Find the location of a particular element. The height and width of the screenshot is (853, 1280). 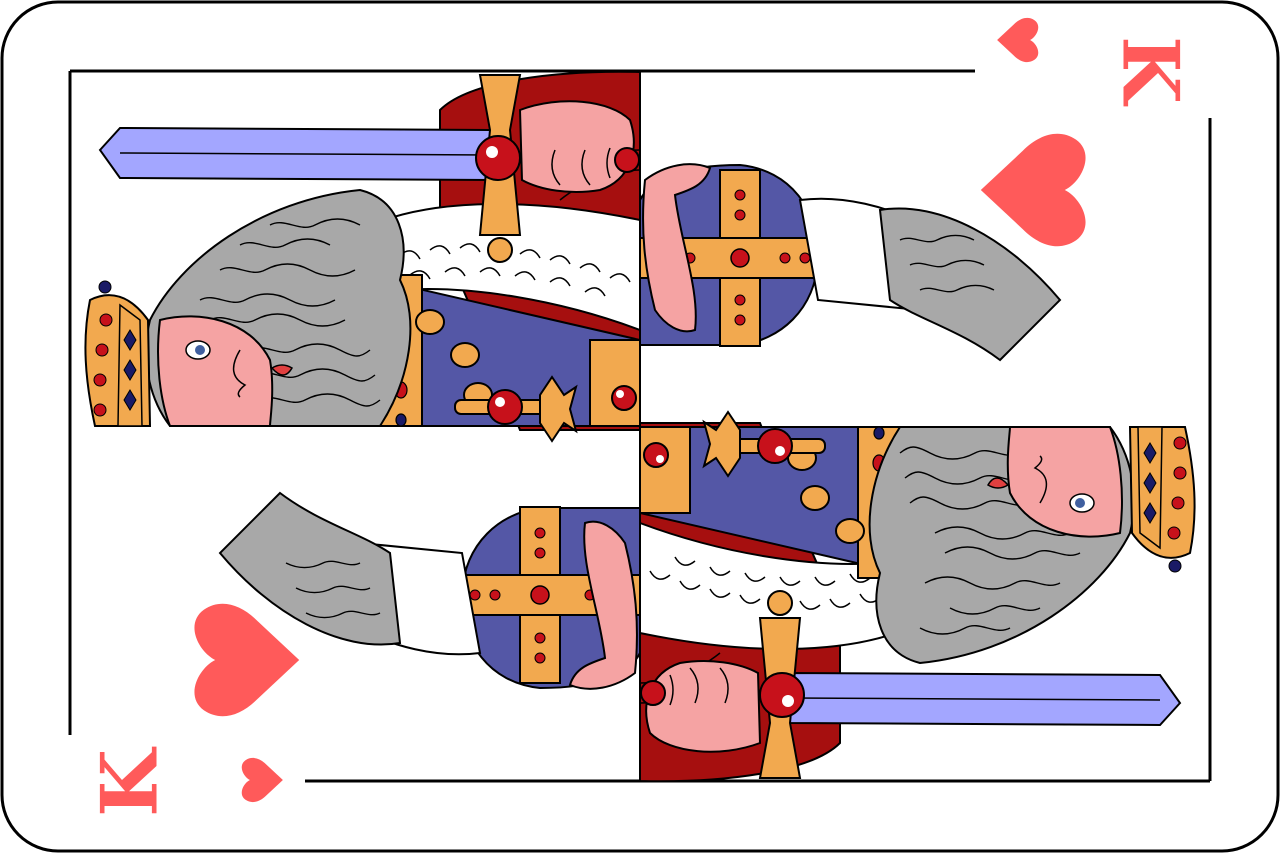

index-bottom-left: K is located at coordinates (192, 710).